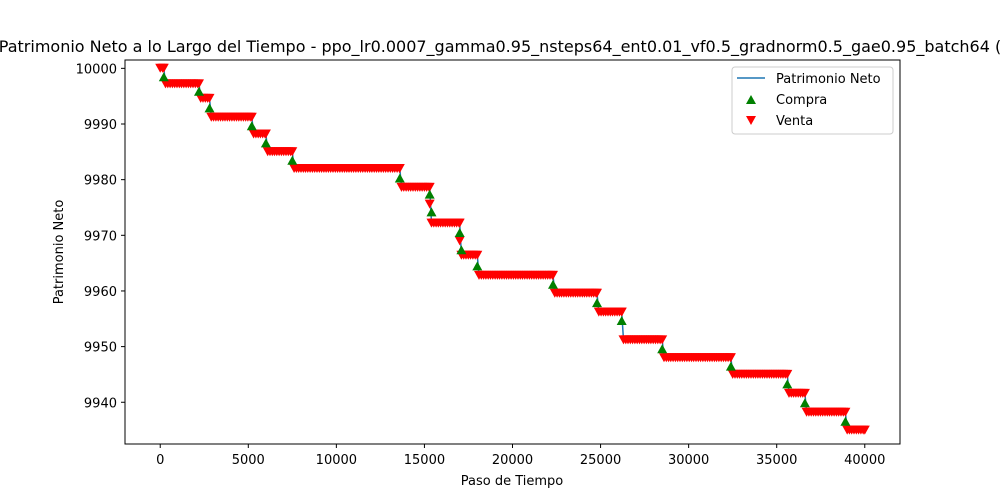 The width and height of the screenshot is (1000, 500). Describe the element at coordinates (248, 460) in the screenshot. I see `x-tick-label: 5000` at that location.